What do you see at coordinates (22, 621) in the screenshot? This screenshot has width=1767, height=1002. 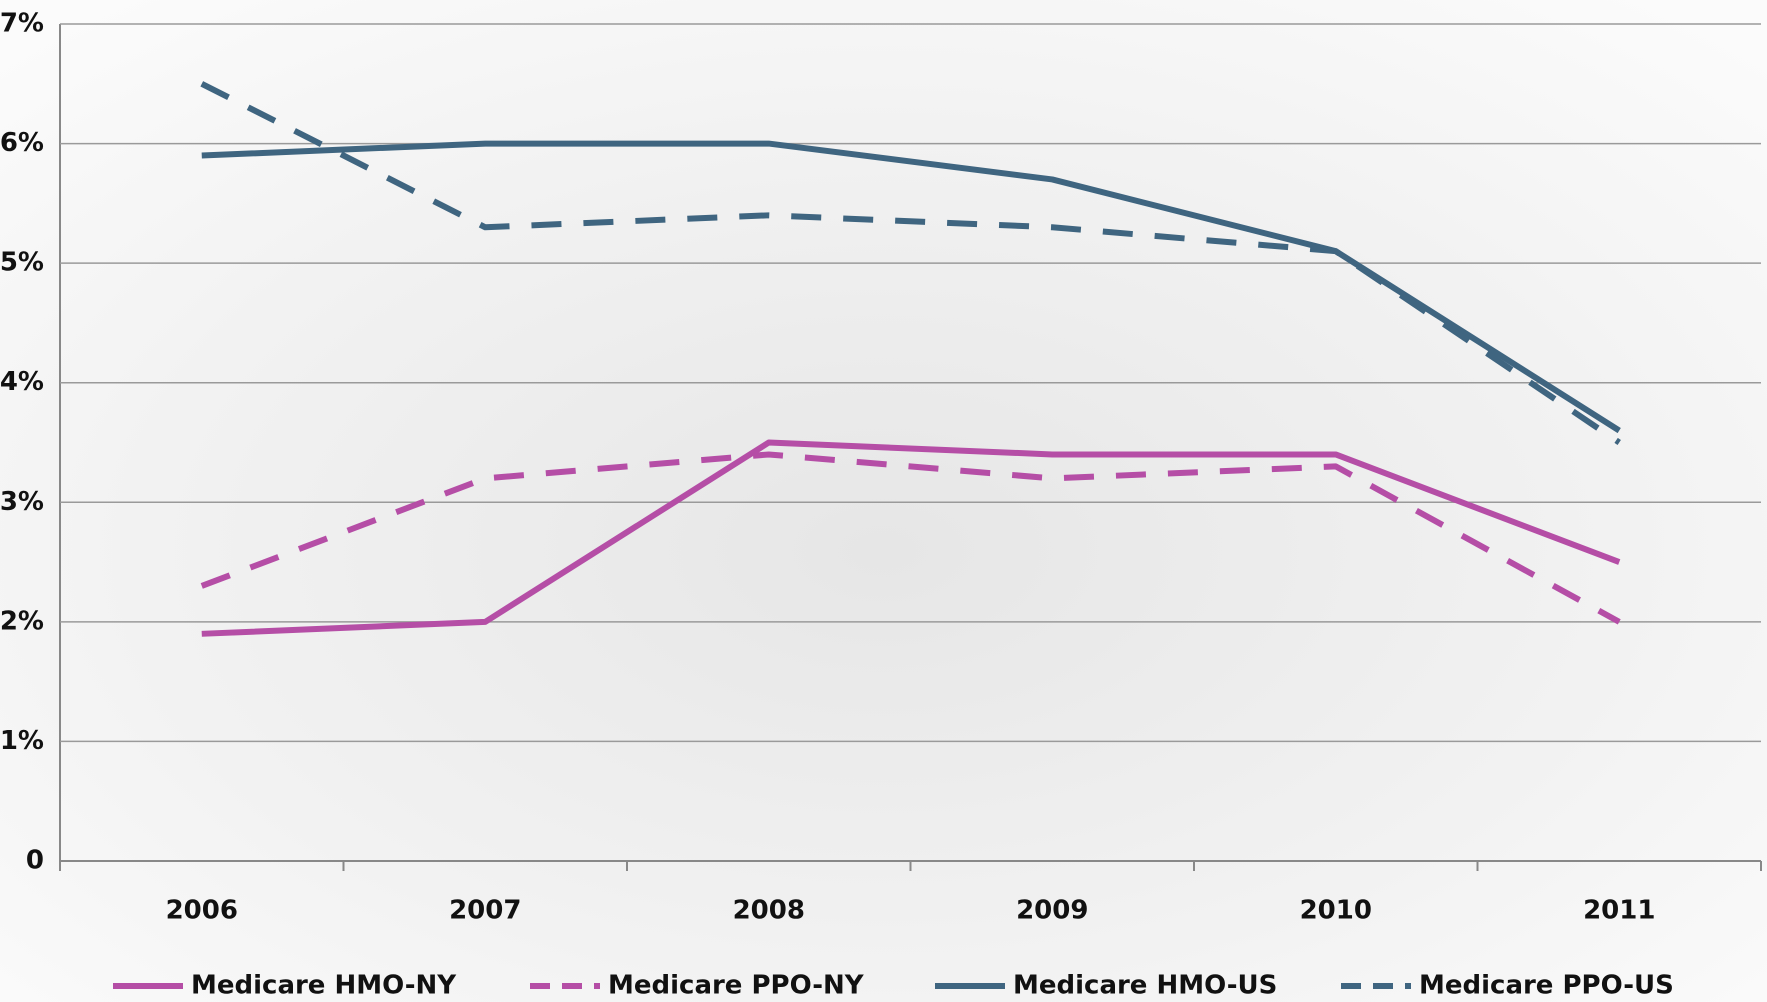 I see `y-tick-label: 2%` at bounding box center [22, 621].